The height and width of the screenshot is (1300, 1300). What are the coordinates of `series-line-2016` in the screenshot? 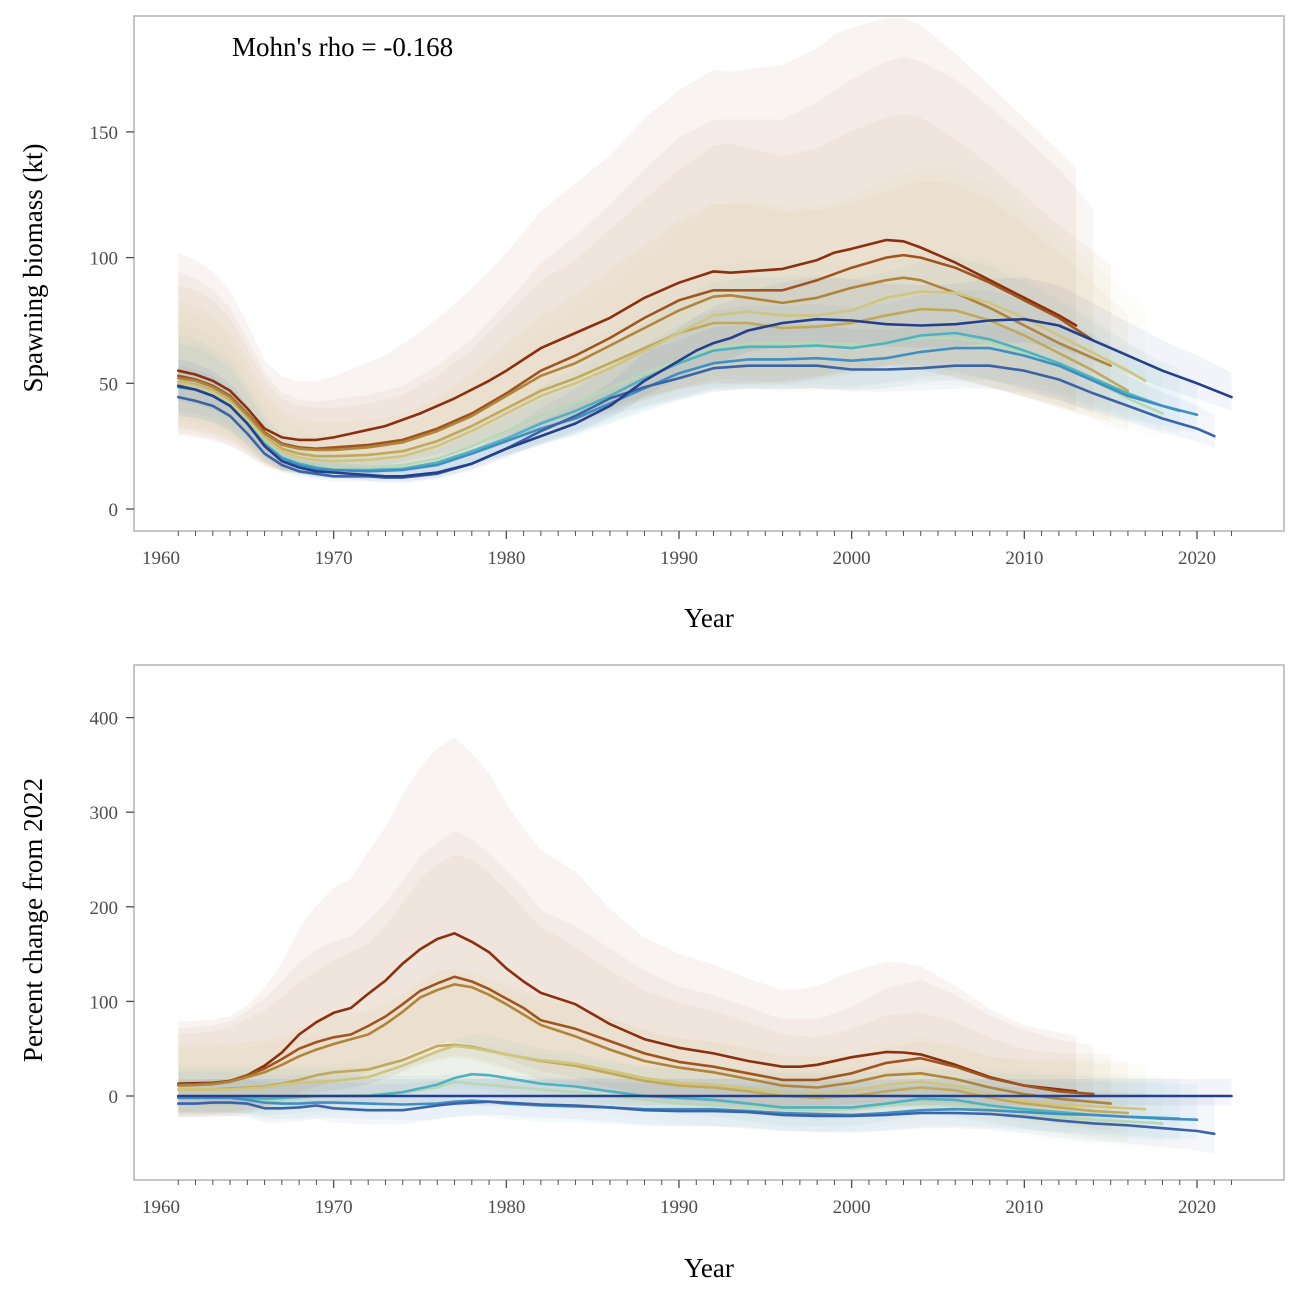 It's located at (653, 382).